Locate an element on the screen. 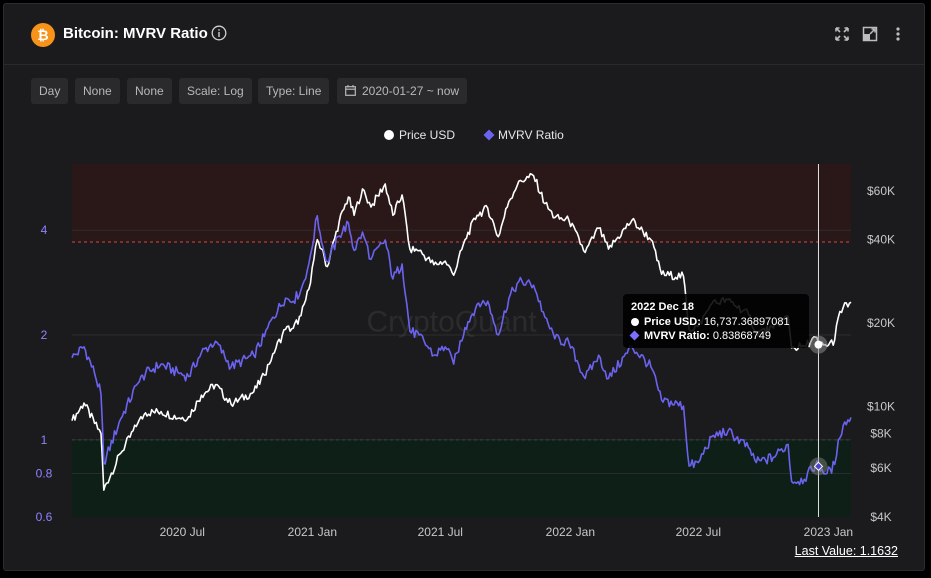  tooltip-mvrv-label: MVRV Ratio: is located at coordinates (677, 336).